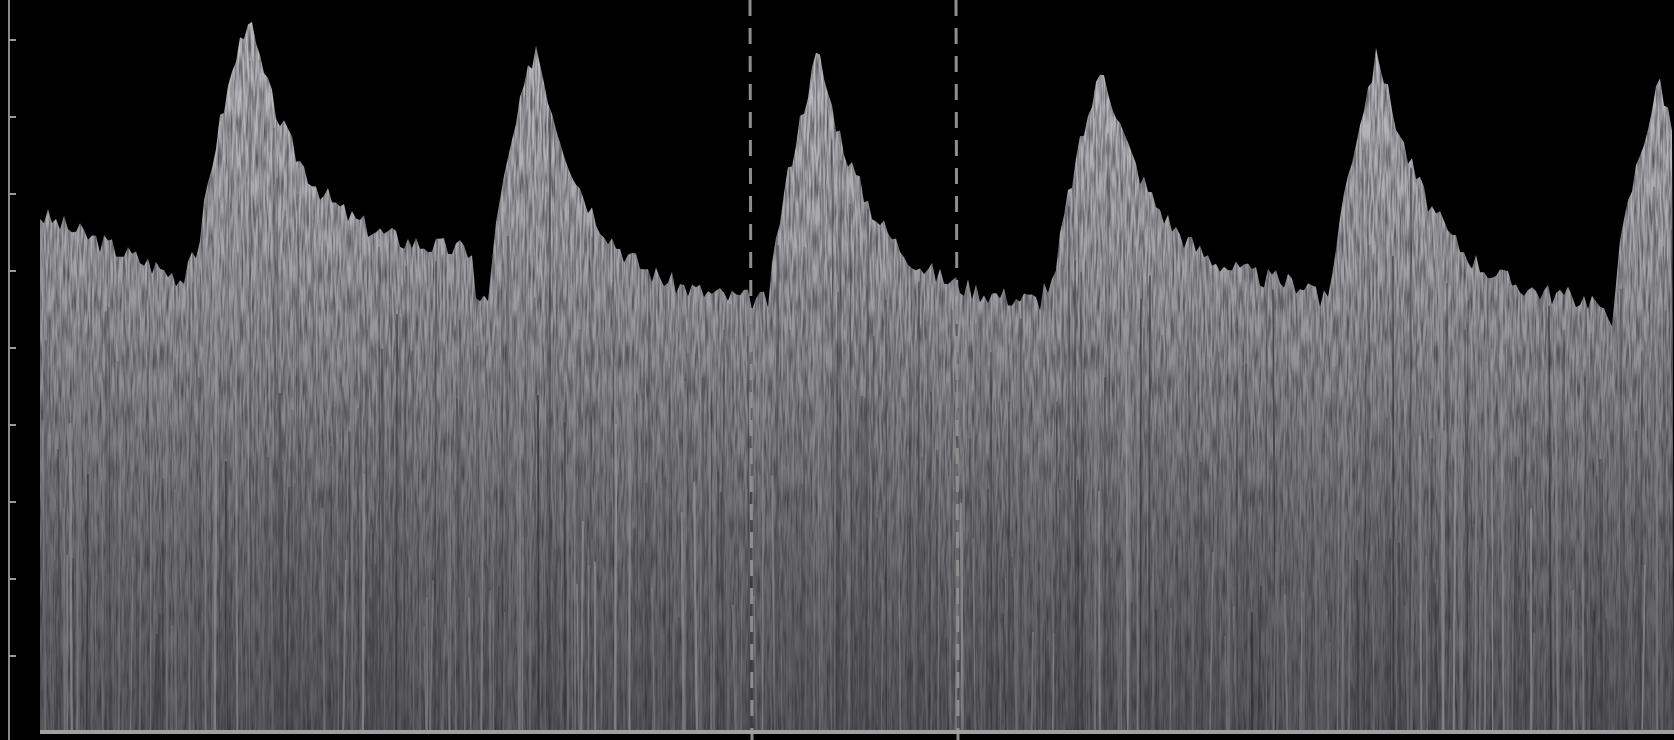 This screenshot has width=1674, height=740. I want to click on baseline, so click(857, 732).